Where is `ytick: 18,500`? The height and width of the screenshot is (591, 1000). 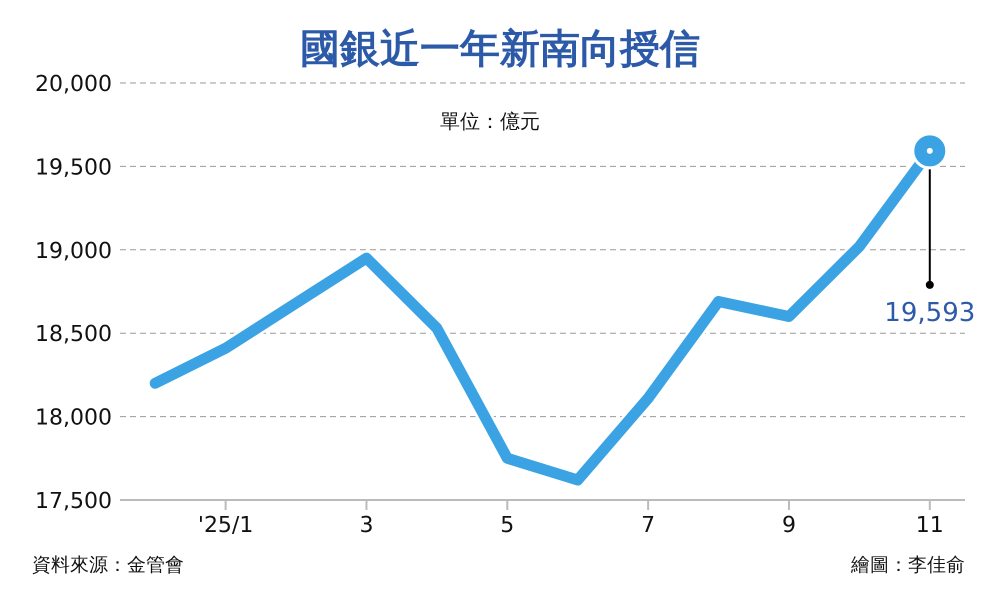
ytick: 18,500 is located at coordinates (73, 335).